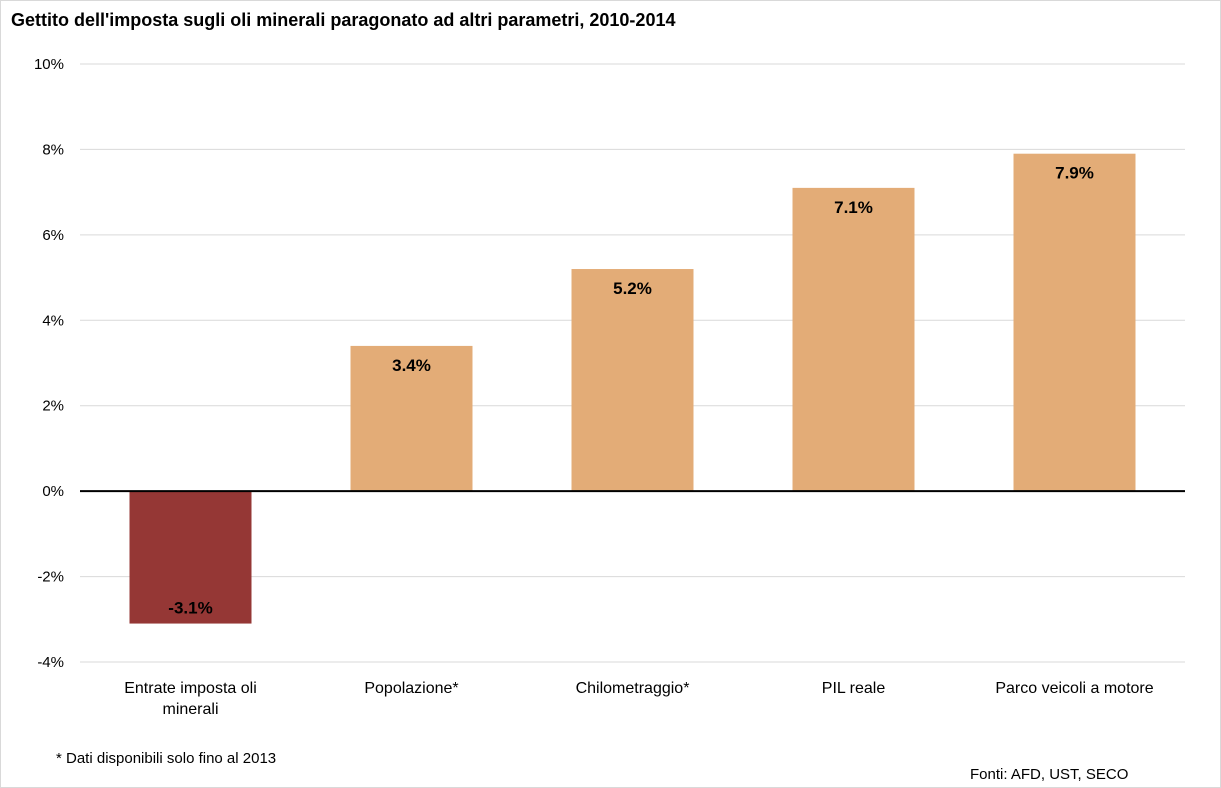  What do you see at coordinates (53, 491) in the screenshot?
I see `y-tick-label: 0%` at bounding box center [53, 491].